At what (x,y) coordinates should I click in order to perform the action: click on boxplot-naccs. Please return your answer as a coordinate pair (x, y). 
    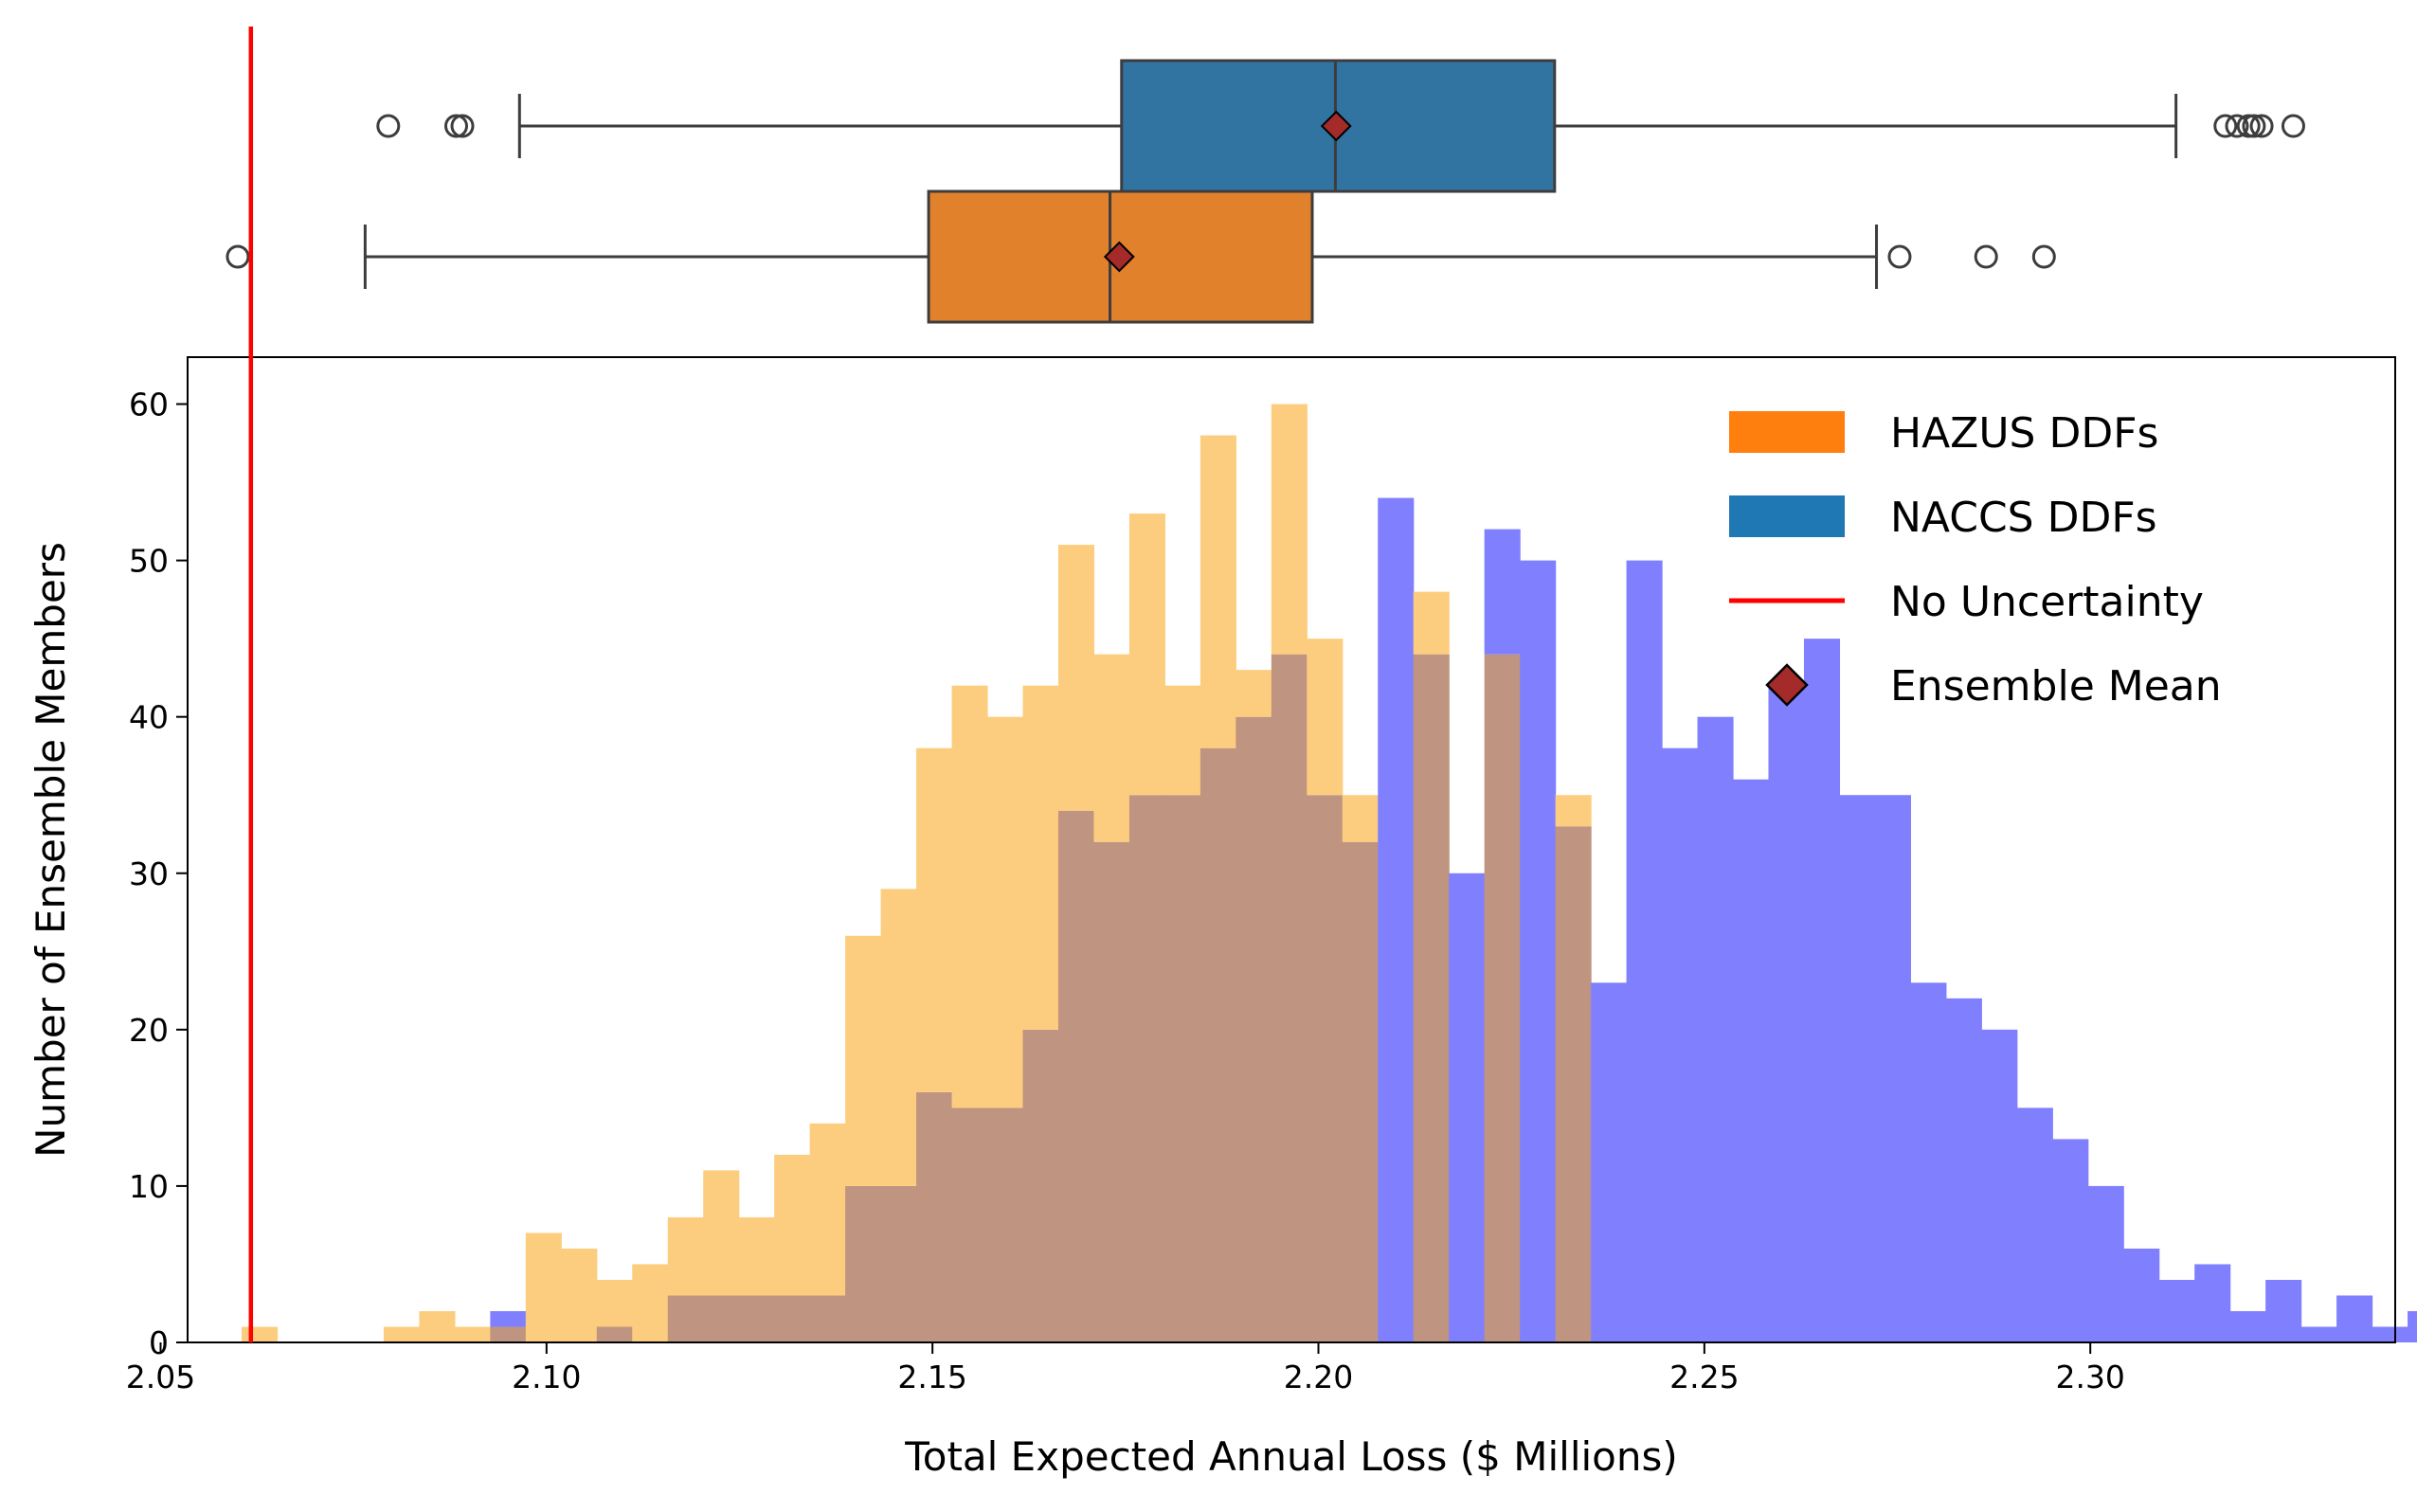
    Looking at the image, I should click on (1340, 126).